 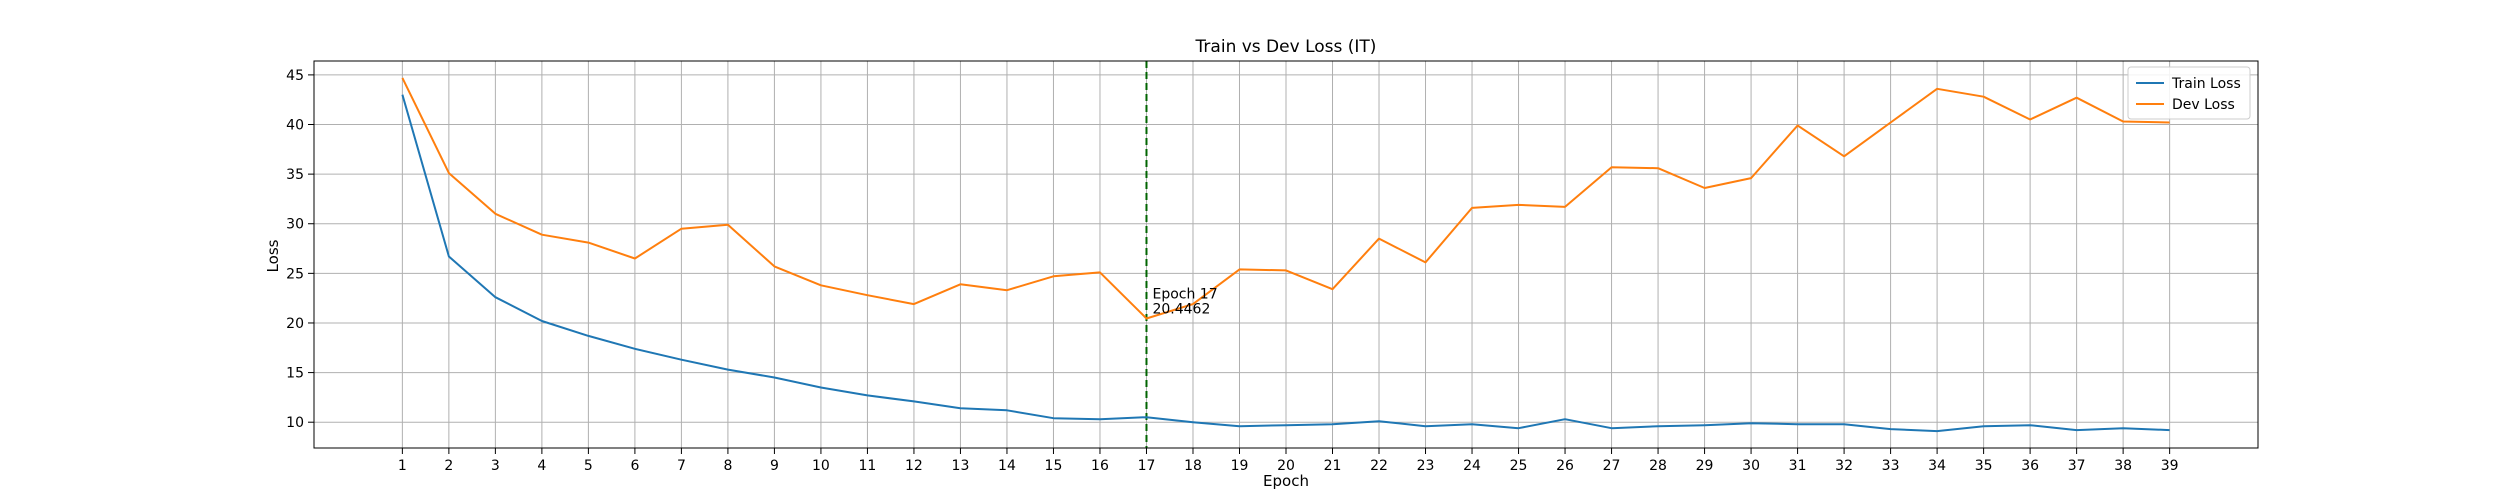 What do you see at coordinates (1984, 466) in the screenshot?
I see `x-tick-label: 35` at bounding box center [1984, 466].